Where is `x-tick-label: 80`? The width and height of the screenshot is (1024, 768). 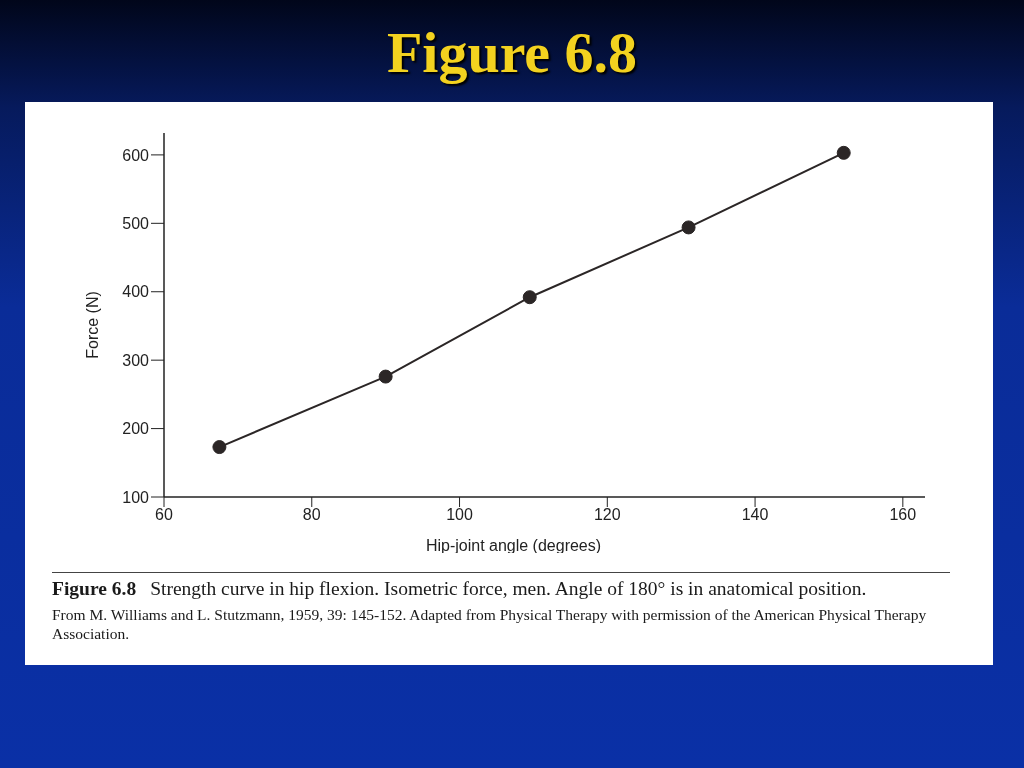 x-tick-label: 80 is located at coordinates (311, 515).